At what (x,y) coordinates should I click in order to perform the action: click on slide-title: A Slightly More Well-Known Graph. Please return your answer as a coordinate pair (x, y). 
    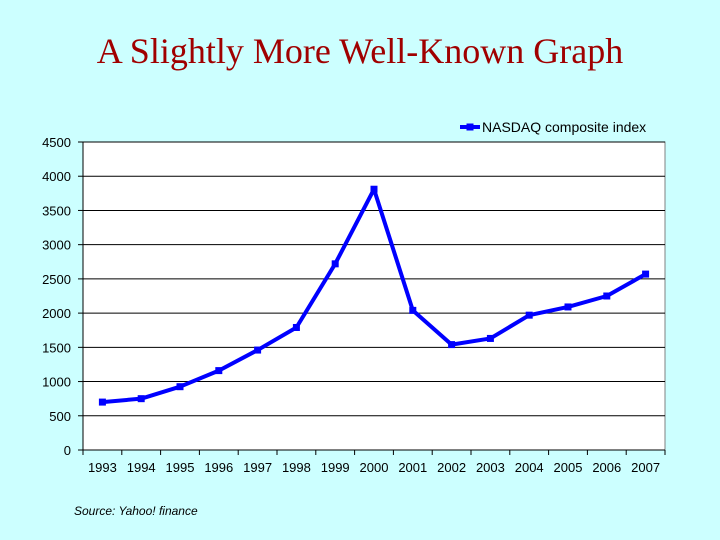
    Looking at the image, I should click on (360, 51).